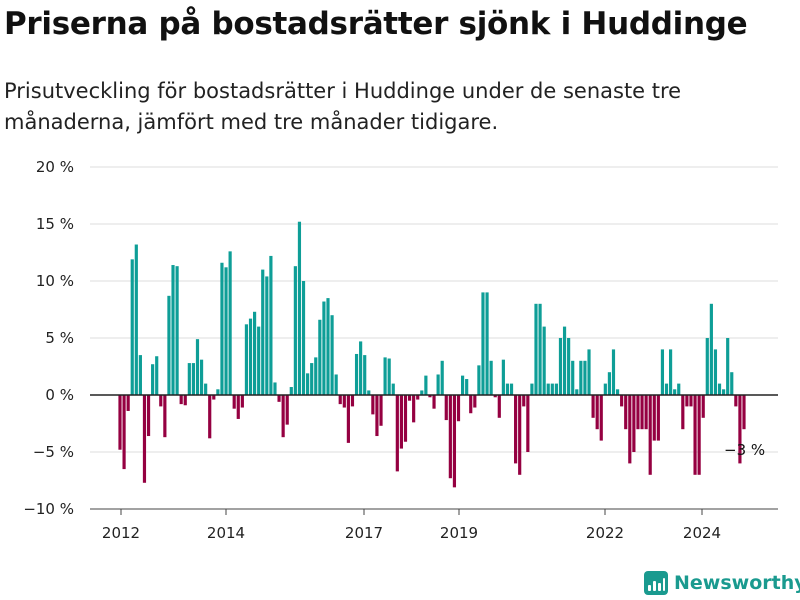 This screenshot has width=800, height=600. I want to click on y-tick-label: −10 %, so click(48, 509).